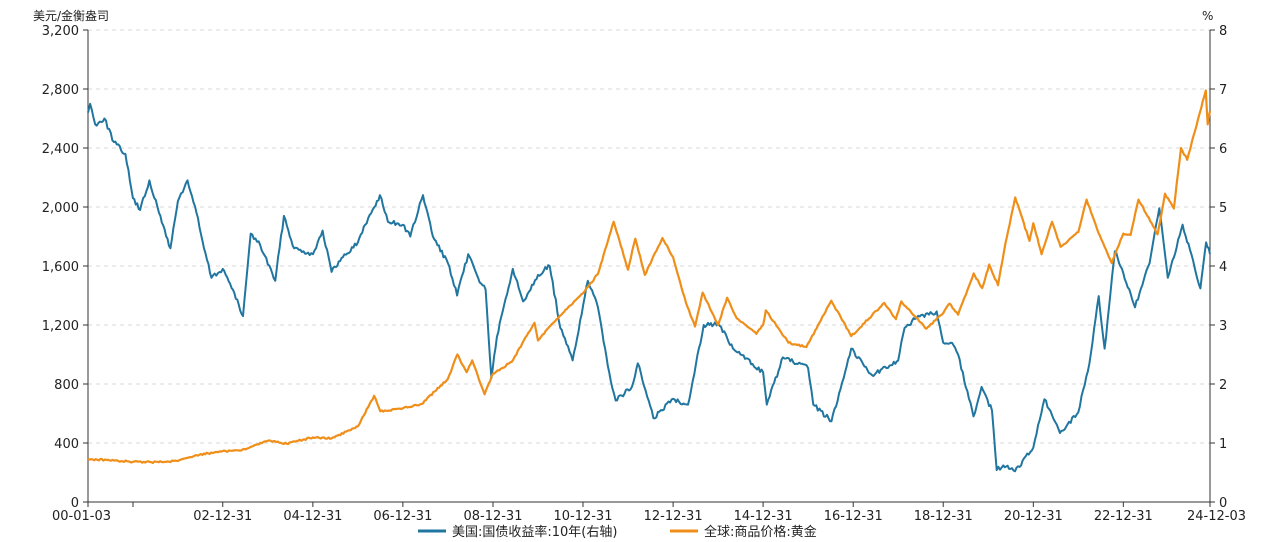 The width and height of the screenshot is (1269, 542). Describe the element at coordinates (71, 15) in the screenshot. I see `left-axis-unit: 美元/金衡盎司` at that location.